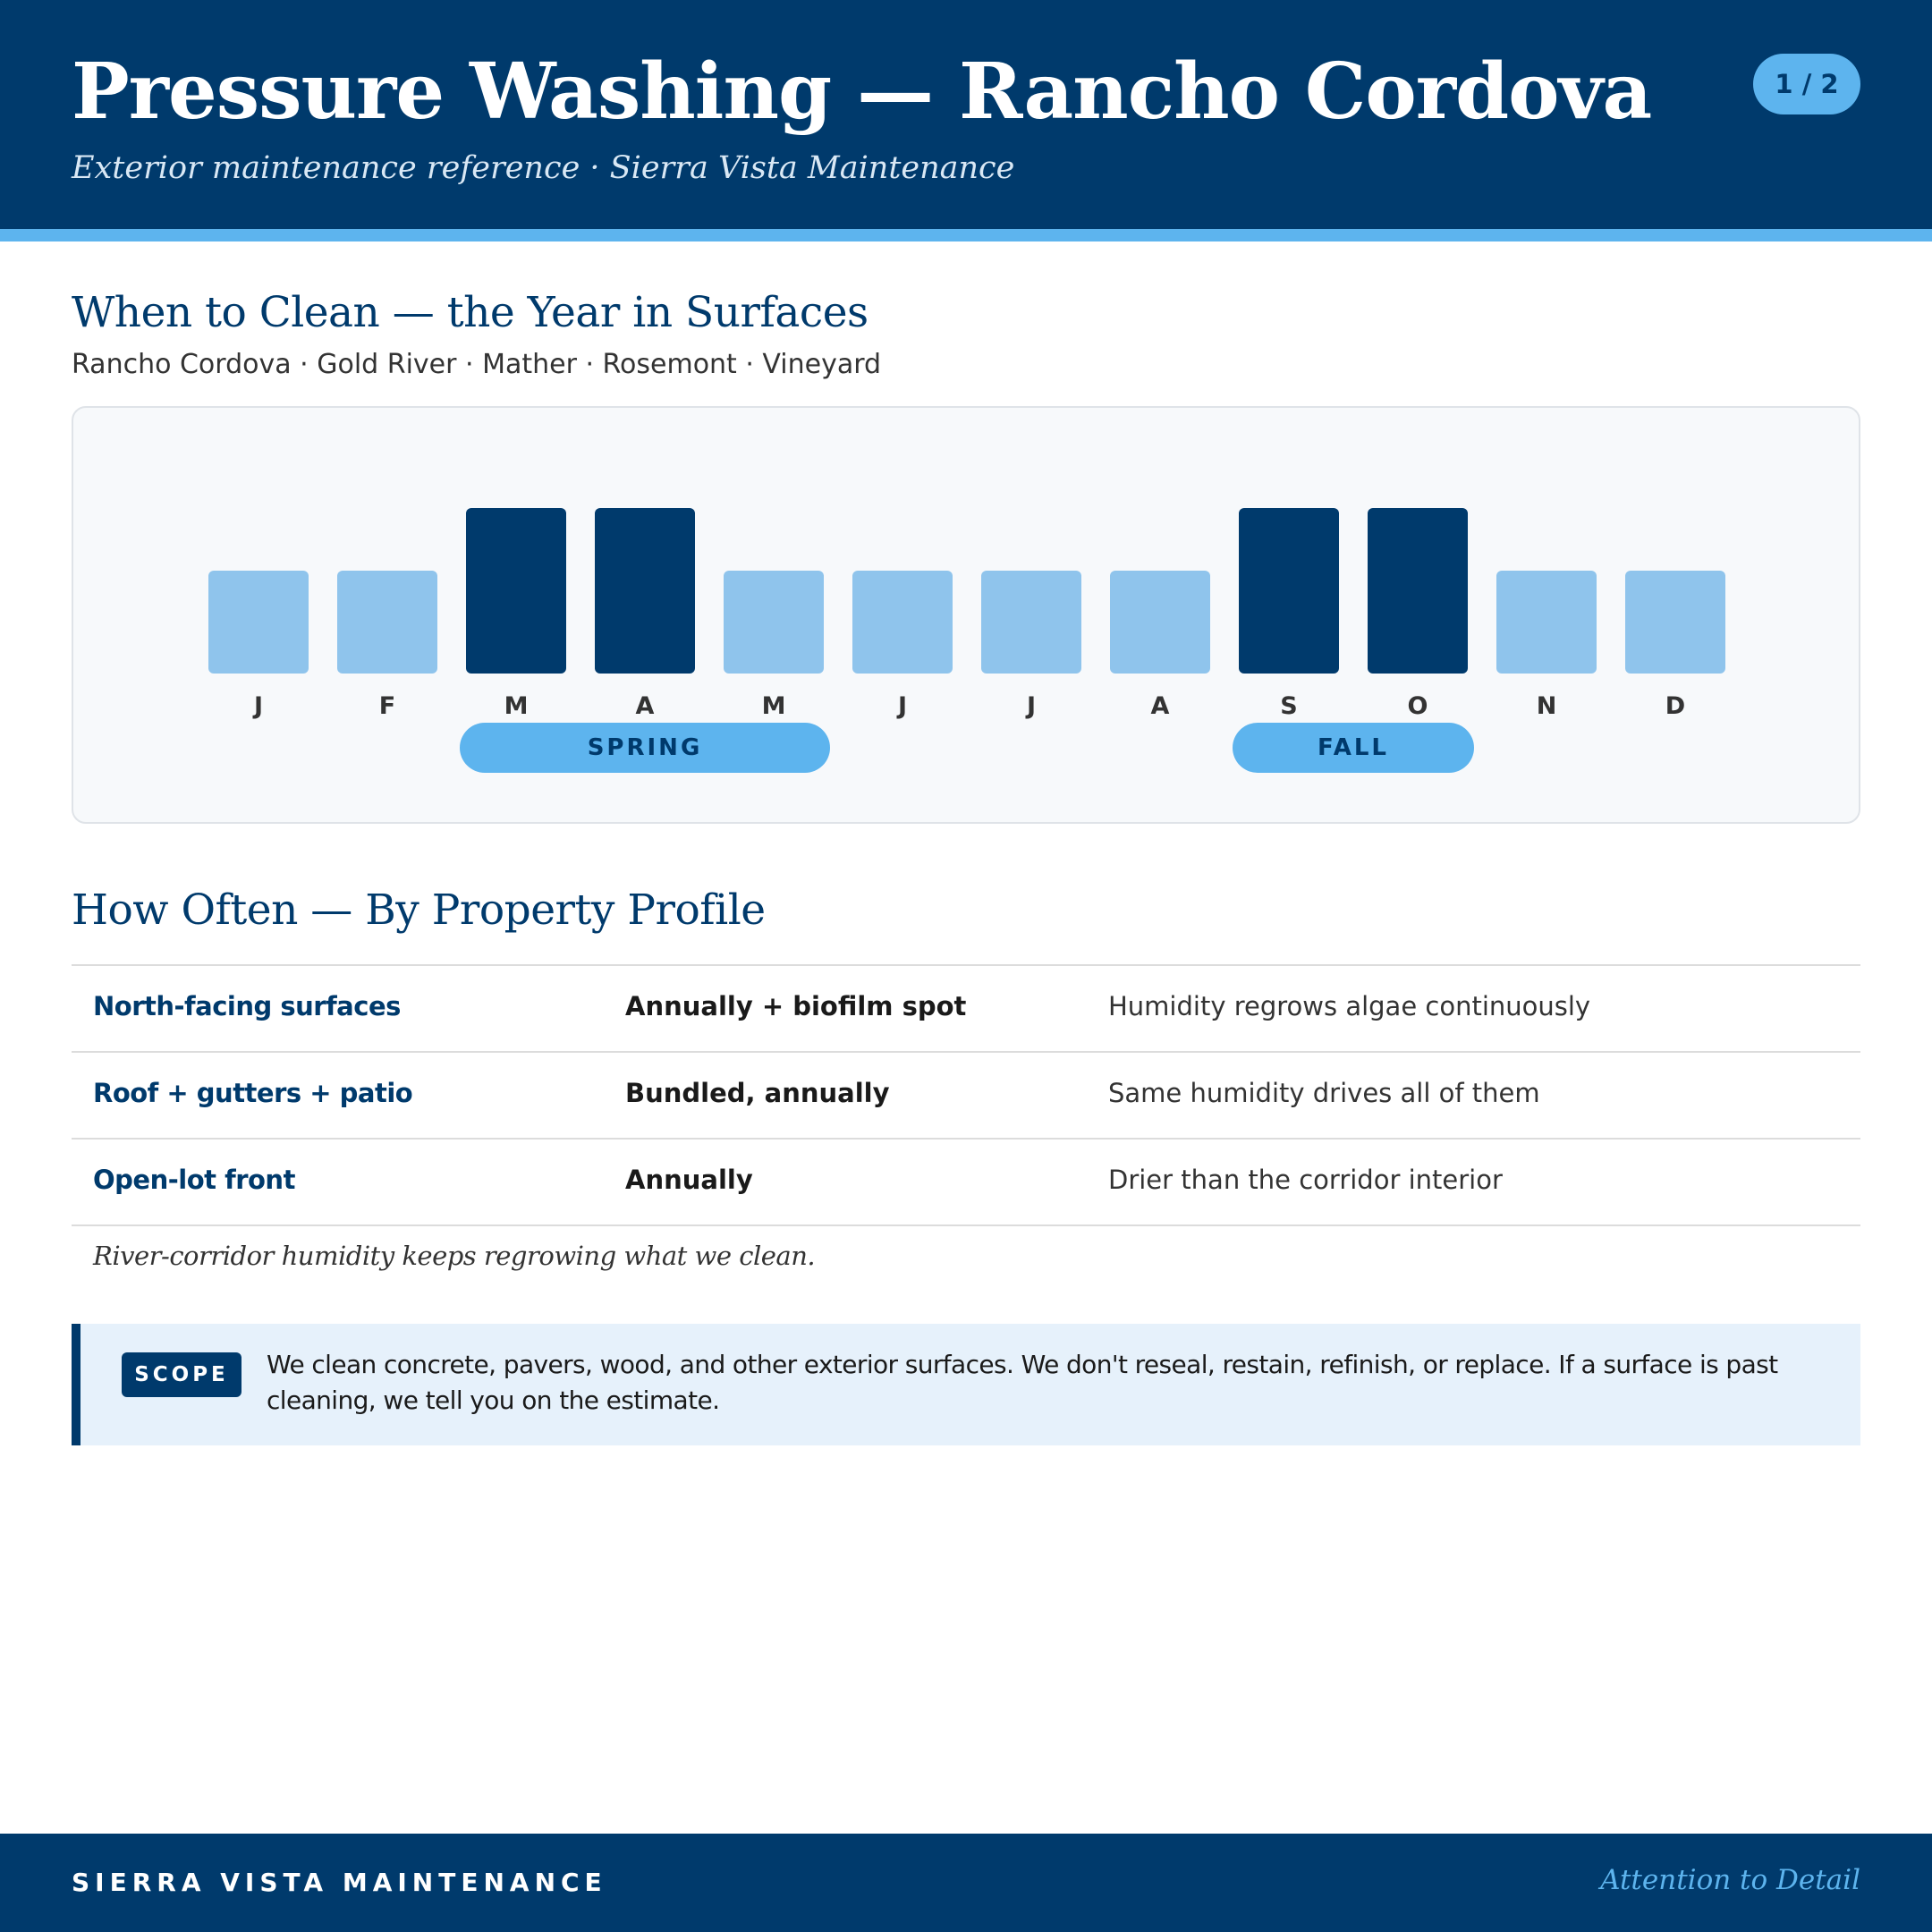 Image resolution: width=1932 pixels, height=1932 pixels. What do you see at coordinates (757, 1093) in the screenshot?
I see `frequency-cell: Bundled, annually` at bounding box center [757, 1093].